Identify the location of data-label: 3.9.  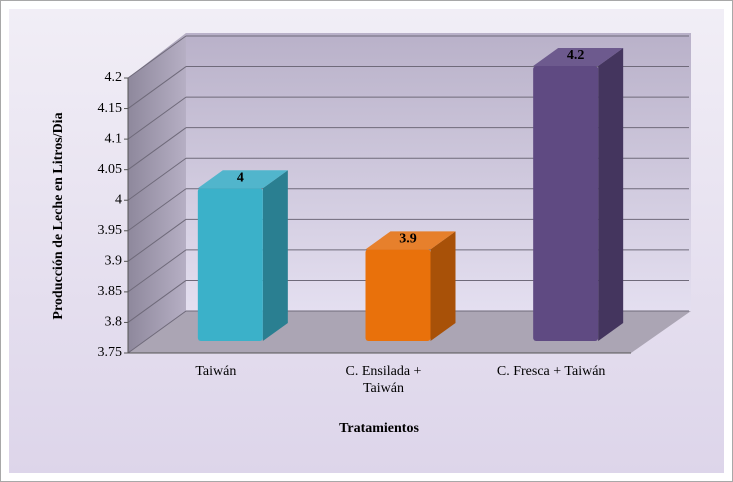
(408, 239).